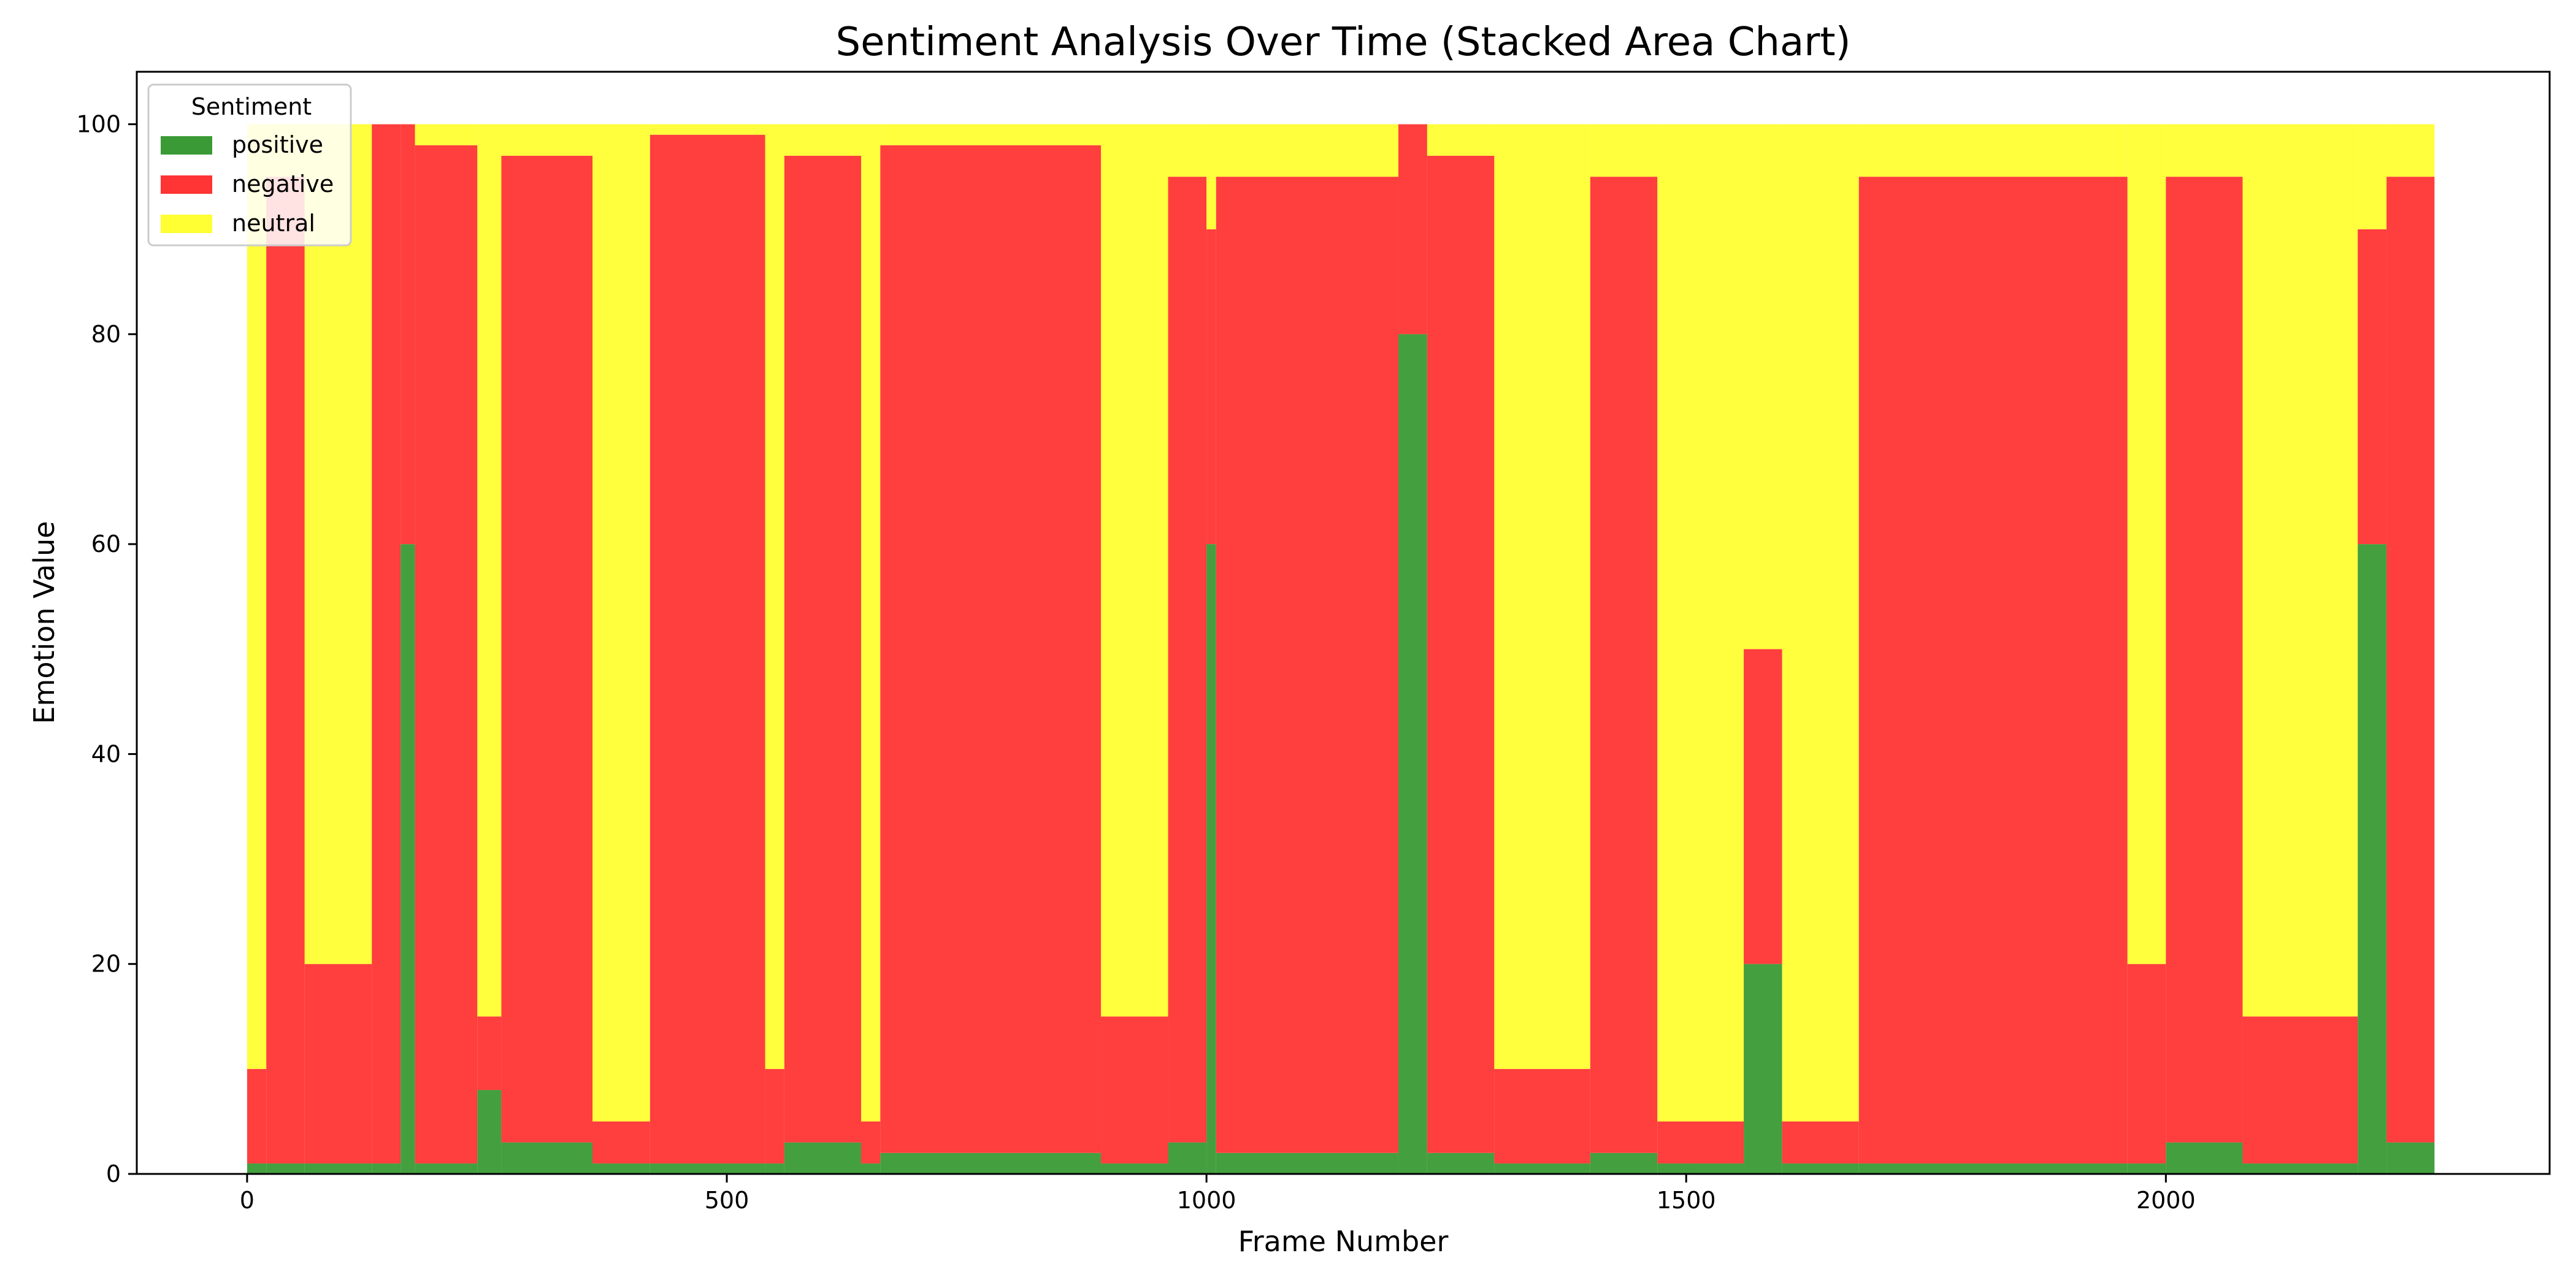 The height and width of the screenshot is (1288, 2576). I want to click on legend-label-neutral: neutral, so click(273, 223).